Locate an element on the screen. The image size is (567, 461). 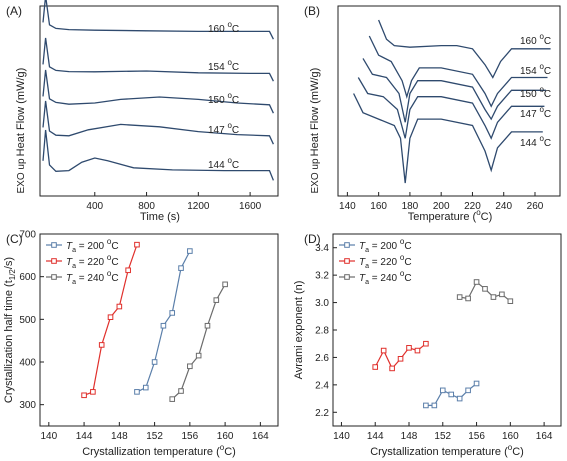
panel-c-y-tick-label: 400 is located at coordinates (27, 363).